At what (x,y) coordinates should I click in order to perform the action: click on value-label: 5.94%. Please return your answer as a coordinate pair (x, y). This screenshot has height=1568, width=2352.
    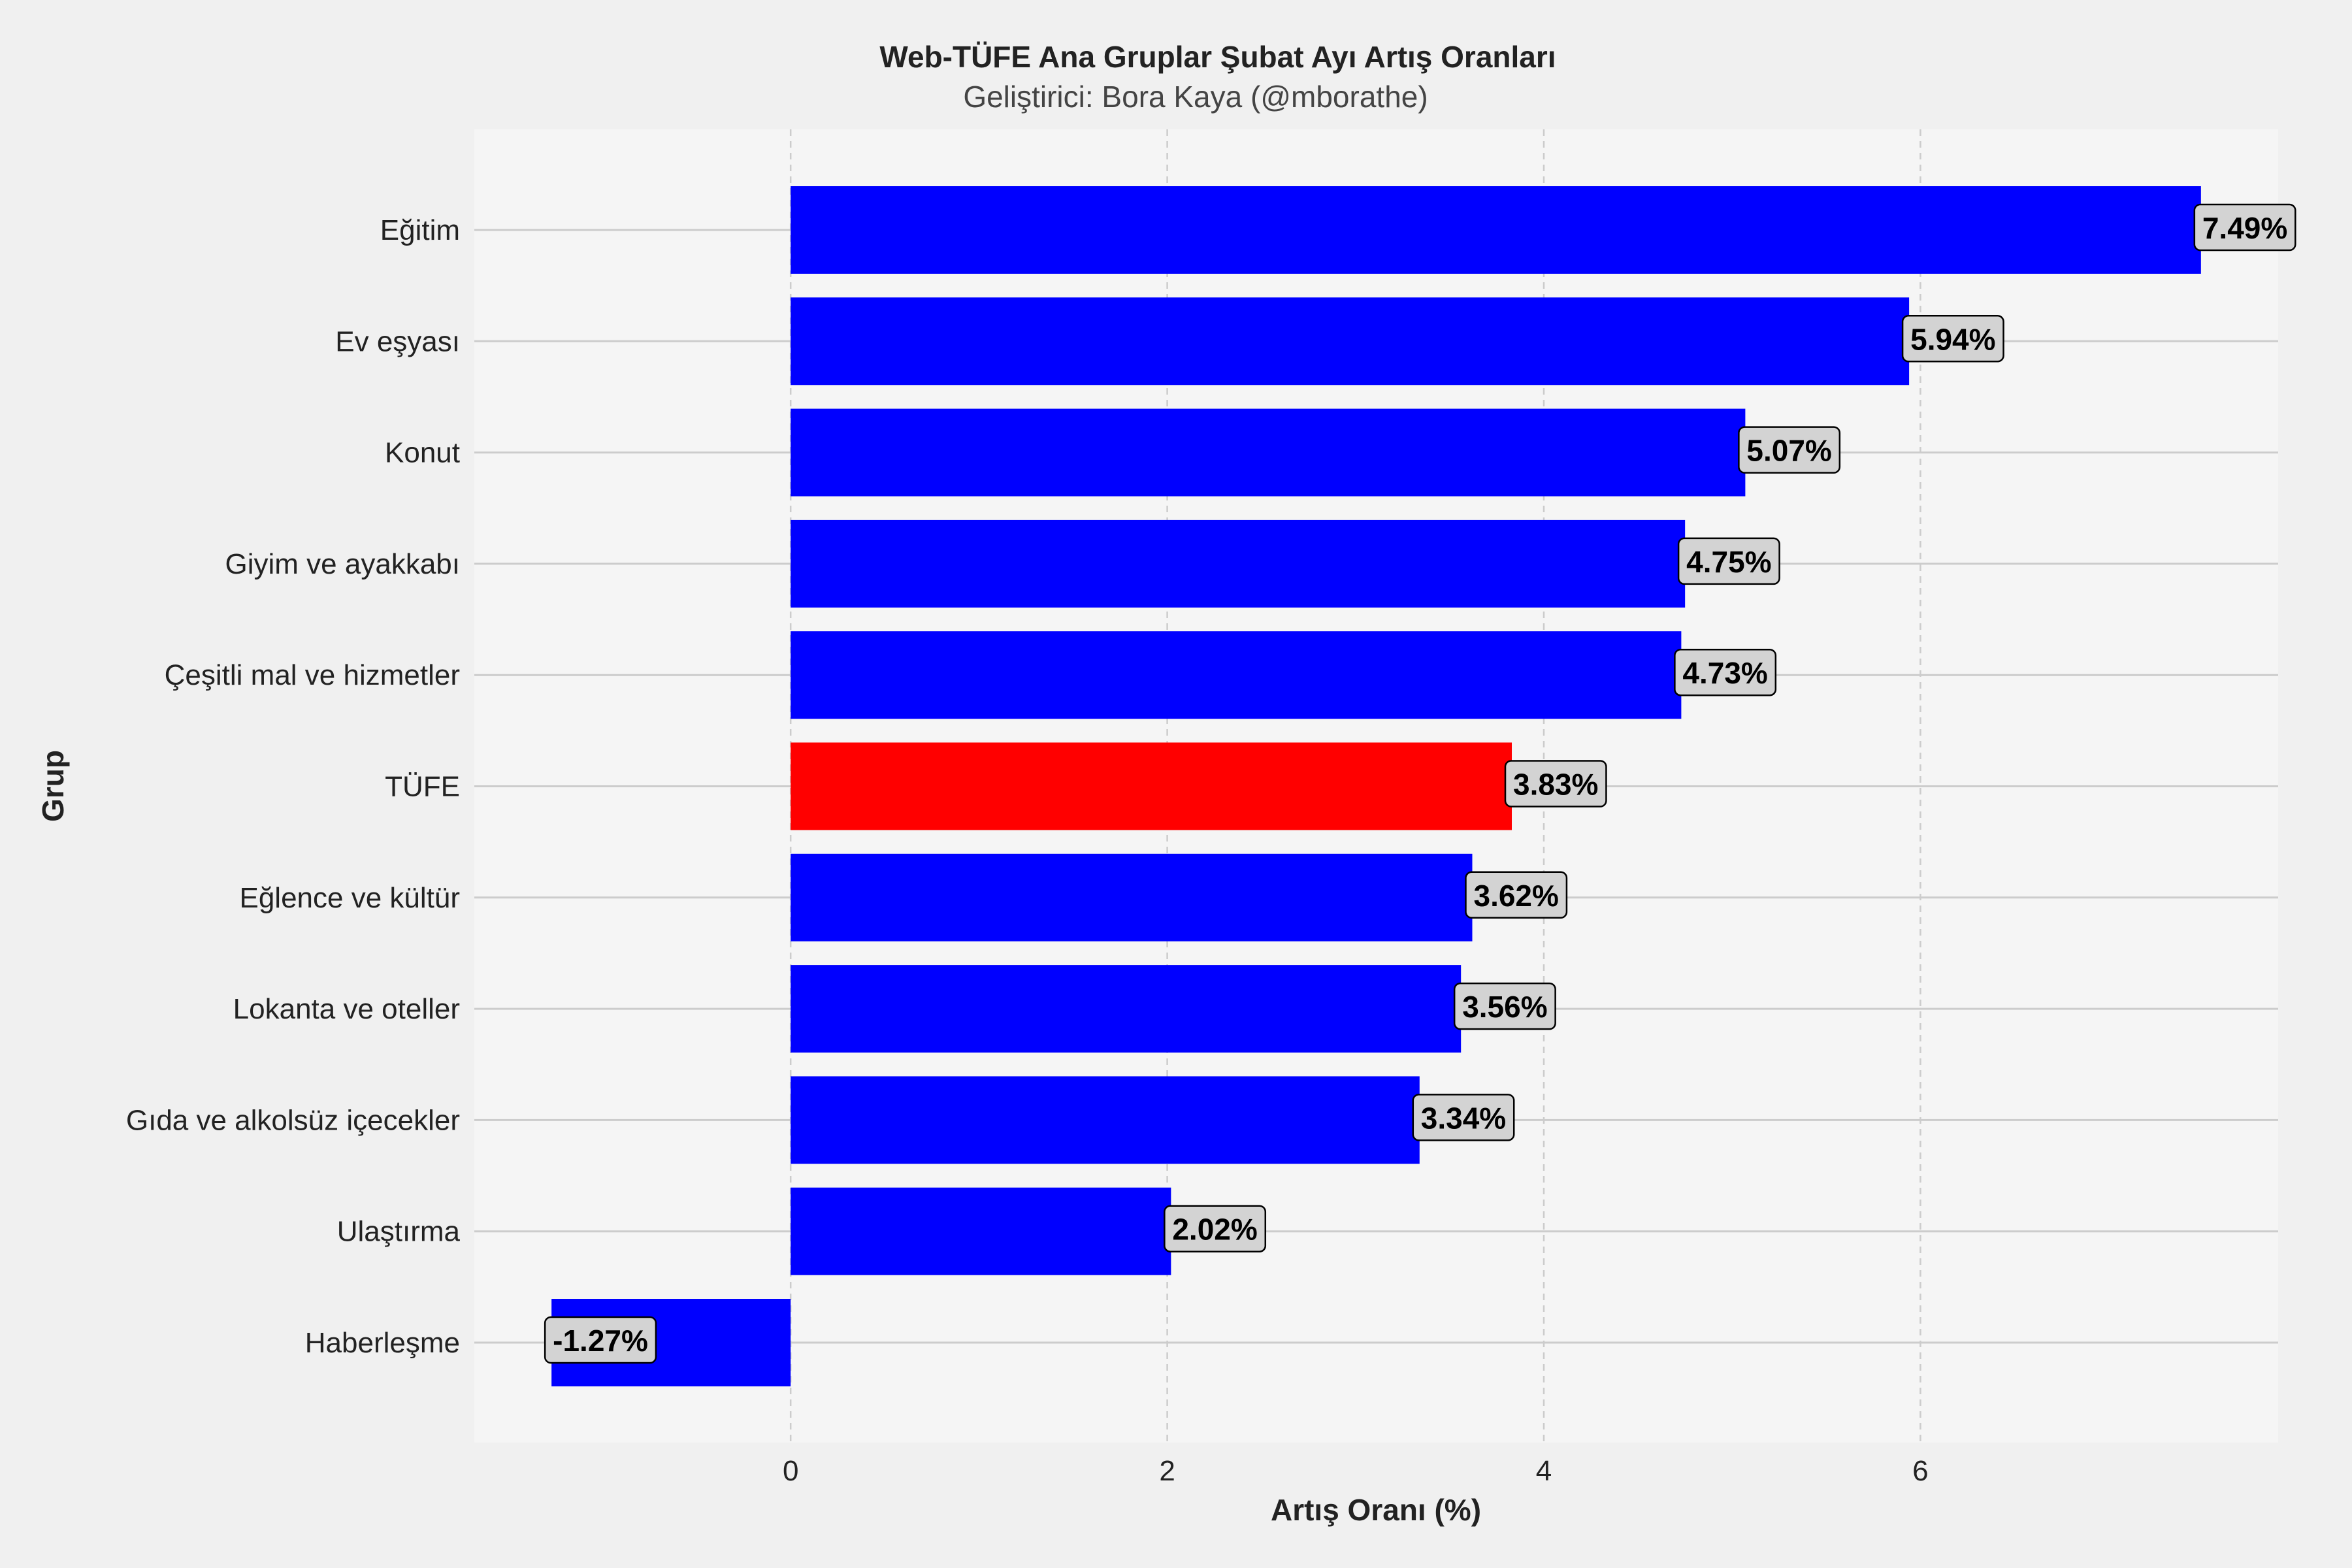
    Looking at the image, I should click on (1952, 339).